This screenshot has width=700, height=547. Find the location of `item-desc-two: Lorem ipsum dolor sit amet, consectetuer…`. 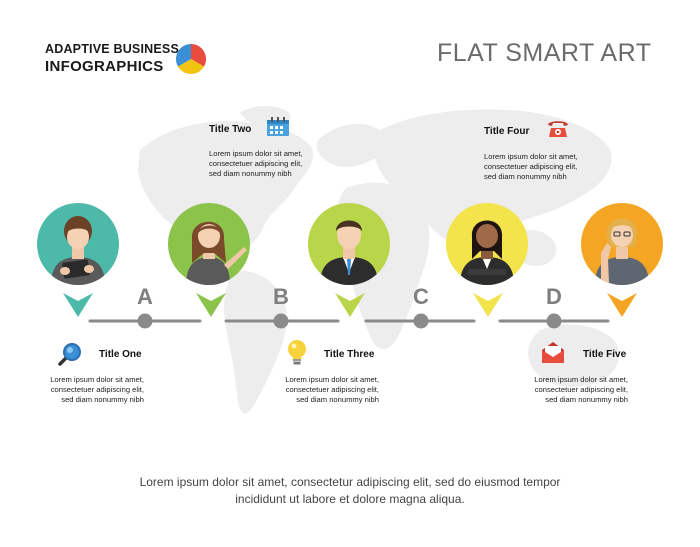

item-desc-two: Lorem ipsum dolor sit amet, consectetuer… is located at coordinates (256, 164).